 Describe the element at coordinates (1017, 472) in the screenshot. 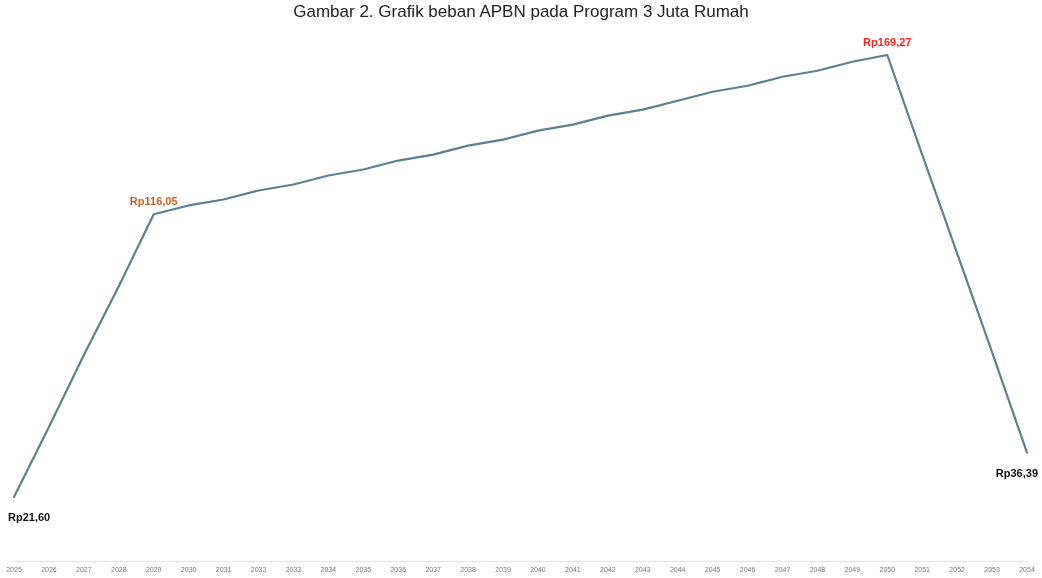

I see `data-label: Rp36,39` at that location.